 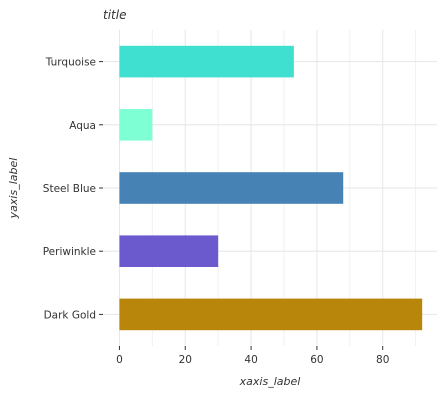 What do you see at coordinates (82, 126) in the screenshot?
I see `y-tick-label: Aqua` at bounding box center [82, 126].